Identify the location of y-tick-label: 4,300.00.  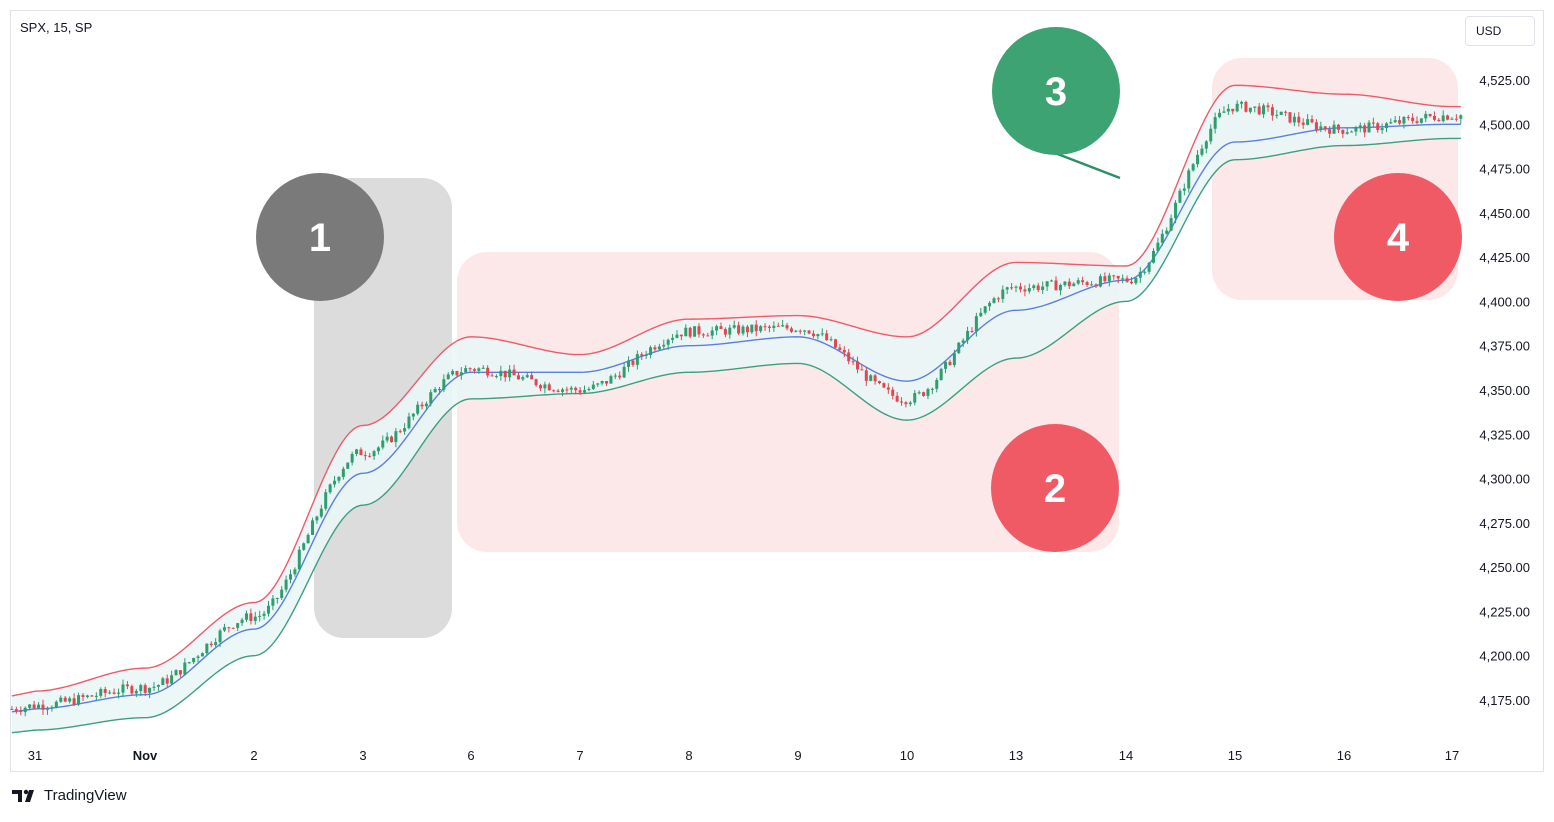
(1504, 479).